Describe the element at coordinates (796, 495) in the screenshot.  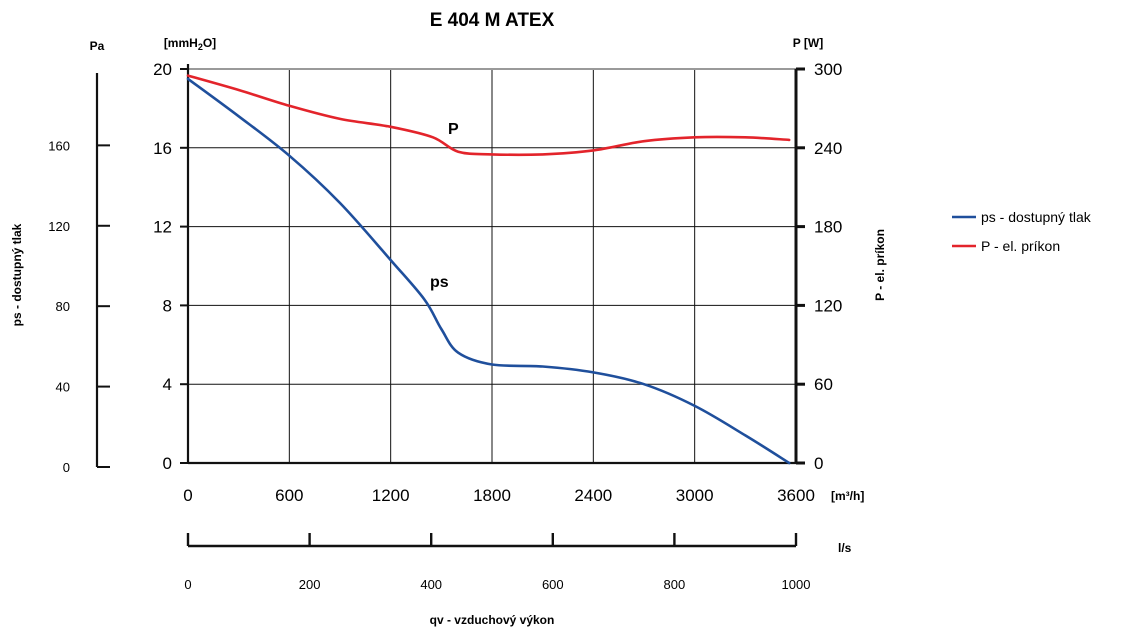
I see `x-tick-label: 3600` at that location.